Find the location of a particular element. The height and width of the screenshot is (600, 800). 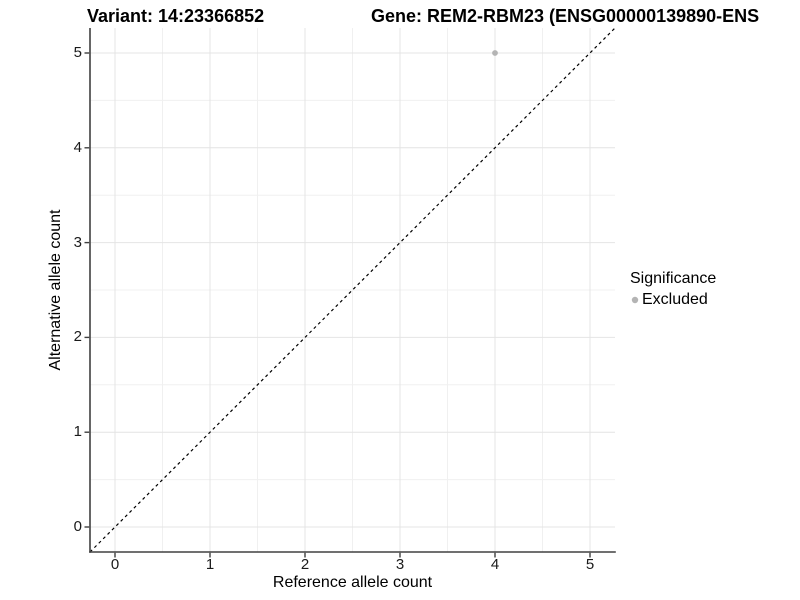

data-point is located at coordinates (495, 53).